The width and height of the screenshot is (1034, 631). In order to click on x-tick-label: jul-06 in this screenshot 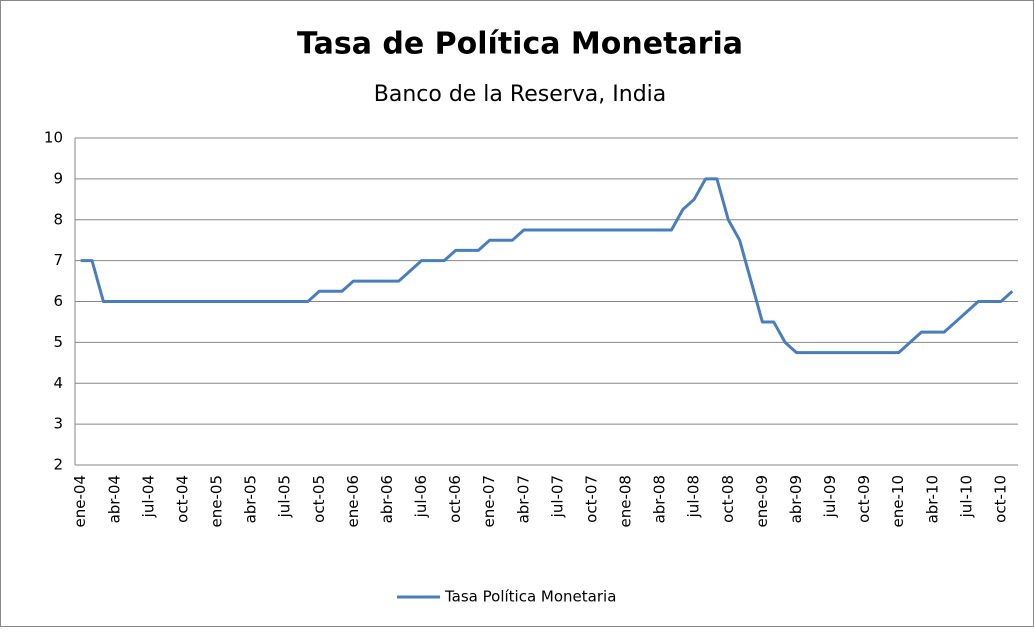, I will do `click(421, 496)`.